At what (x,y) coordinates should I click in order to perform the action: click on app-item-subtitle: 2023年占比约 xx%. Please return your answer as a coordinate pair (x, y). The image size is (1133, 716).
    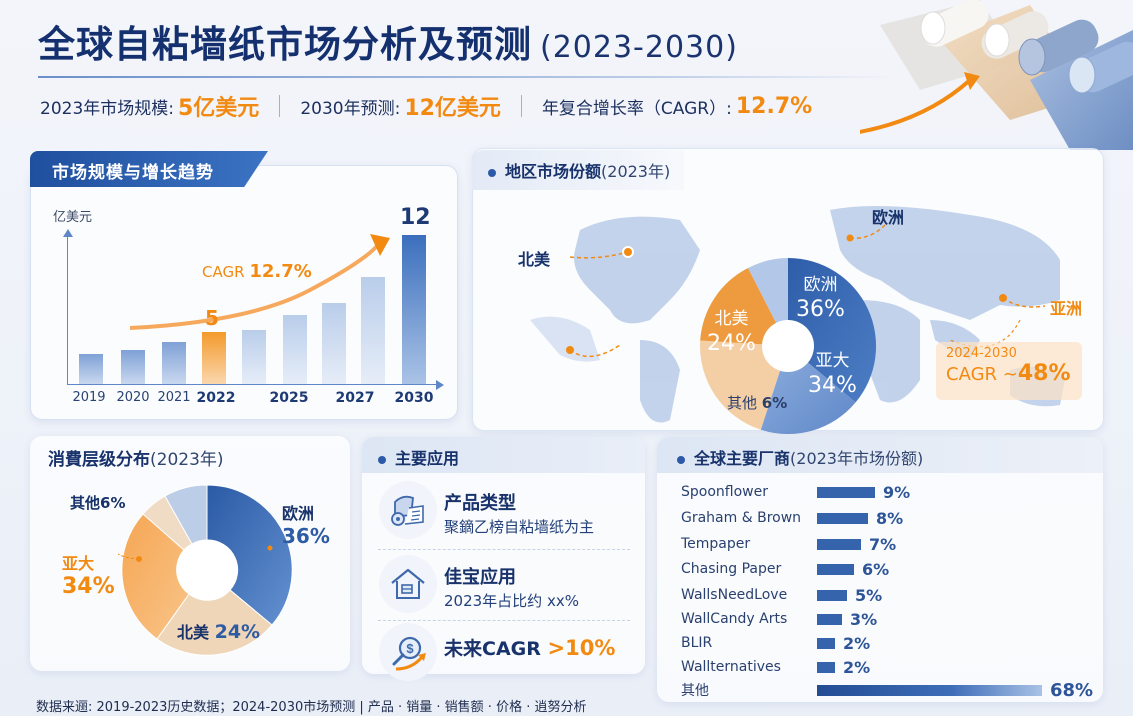
    Looking at the image, I should click on (511, 601).